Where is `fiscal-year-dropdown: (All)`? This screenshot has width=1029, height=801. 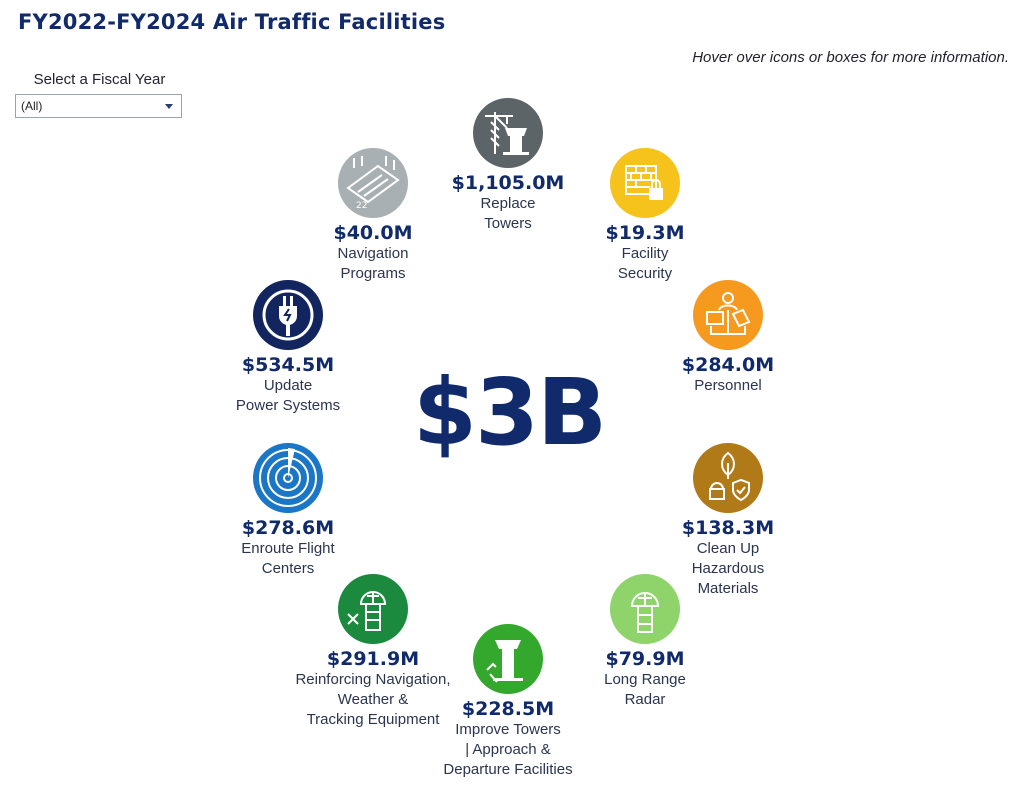 fiscal-year-dropdown: (All) is located at coordinates (98, 106).